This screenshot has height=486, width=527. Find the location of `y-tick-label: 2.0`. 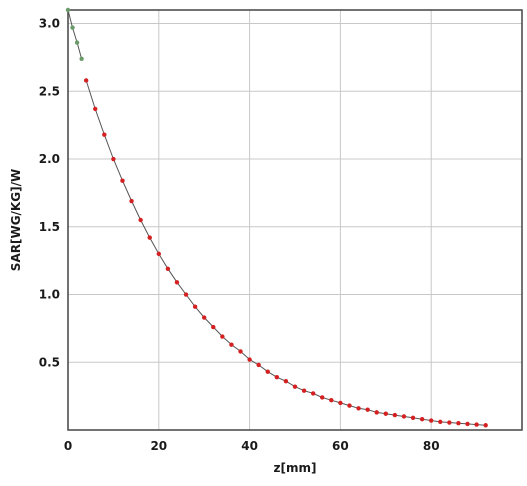

y-tick-label: 2.0 is located at coordinates (49, 159).